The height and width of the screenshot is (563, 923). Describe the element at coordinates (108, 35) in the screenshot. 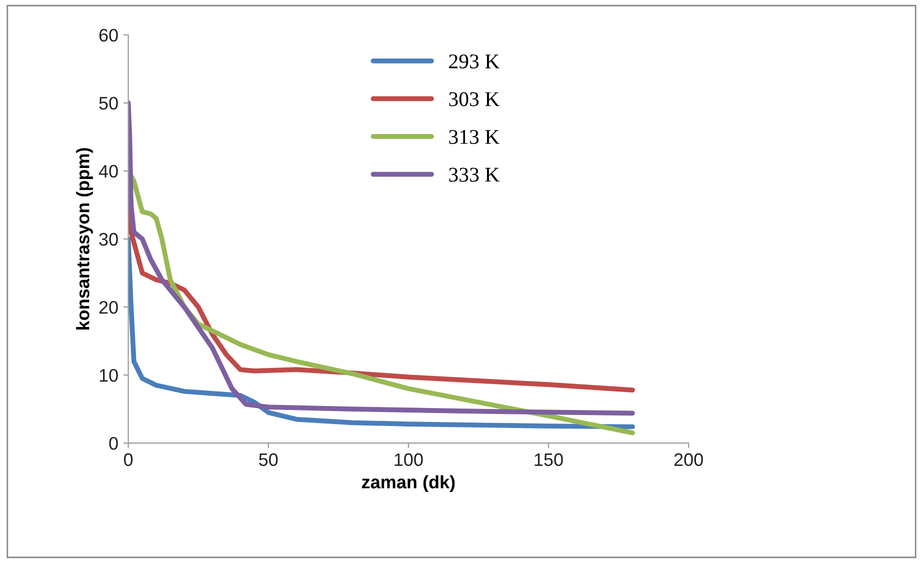

I see `y-tick-label: 60` at that location.